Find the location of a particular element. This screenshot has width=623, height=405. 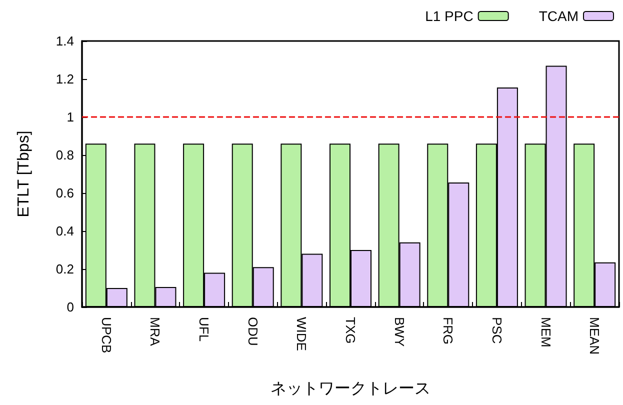

x-tick-label: ODU is located at coordinates (252, 331).